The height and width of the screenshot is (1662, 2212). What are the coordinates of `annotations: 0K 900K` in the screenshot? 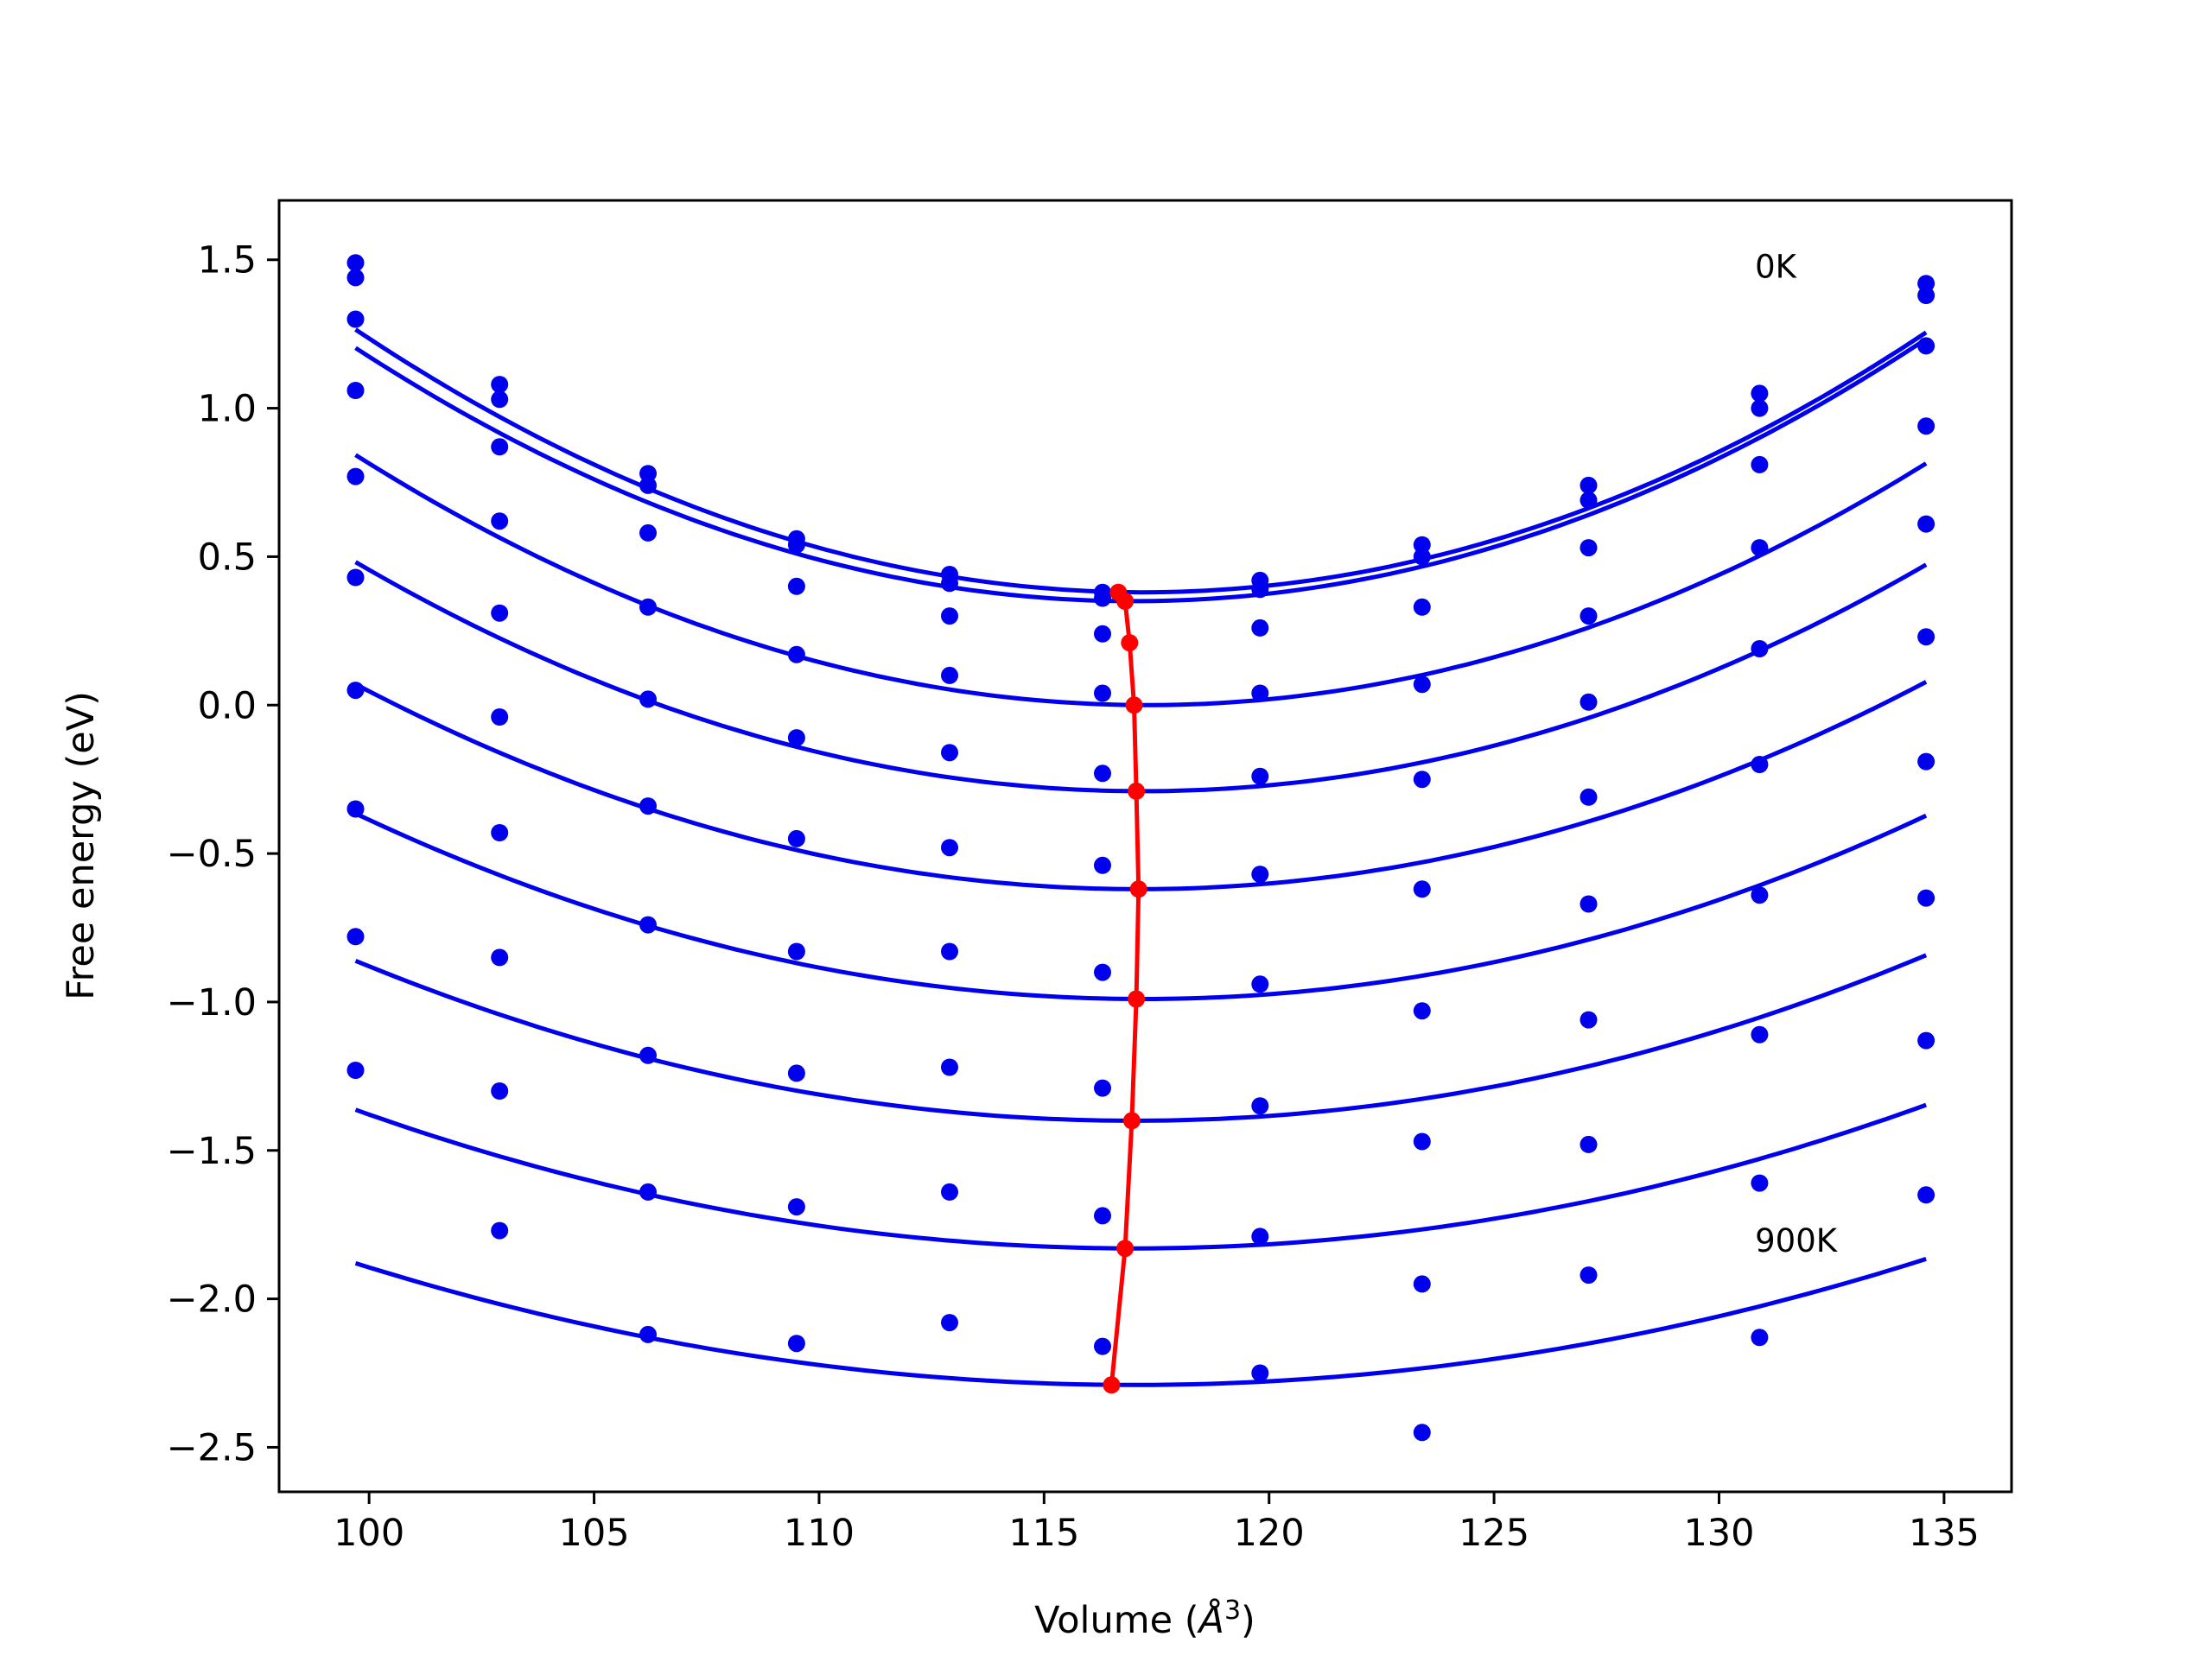 It's located at (1797, 754).